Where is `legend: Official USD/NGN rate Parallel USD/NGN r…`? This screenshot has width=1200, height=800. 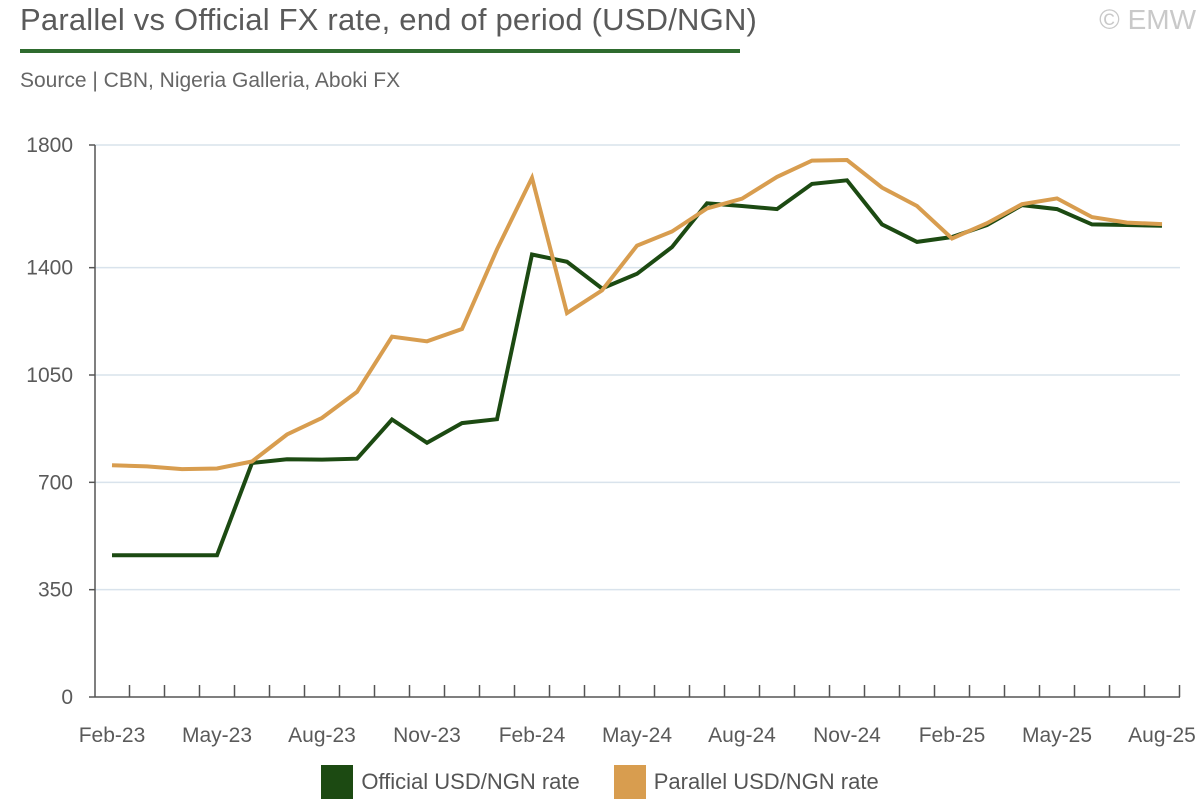 legend: Official USD/NGN rate Parallel USD/NGN r… is located at coordinates (600, 782).